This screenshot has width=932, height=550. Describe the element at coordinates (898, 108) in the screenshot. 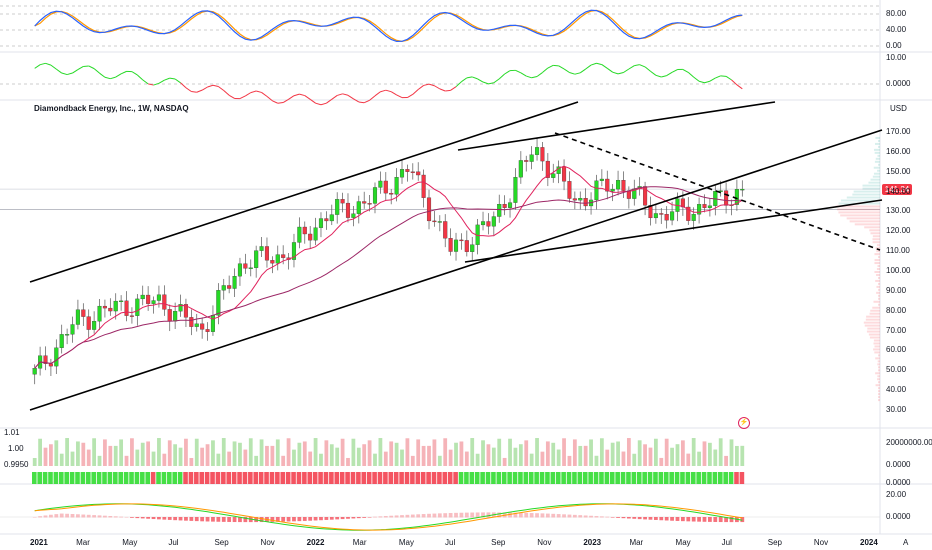

I see `currency-label: USD` at that location.